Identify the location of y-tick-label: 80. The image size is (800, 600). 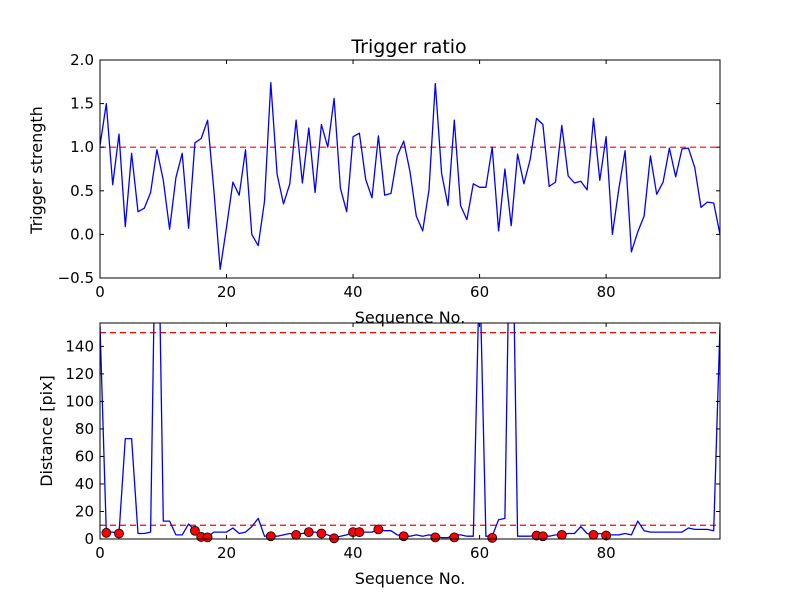
(84, 429).